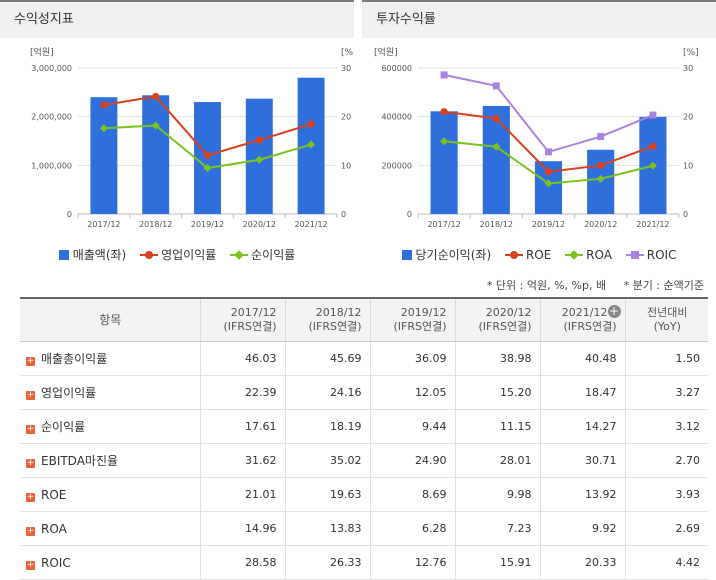 The image size is (716, 580). What do you see at coordinates (346, 165) in the screenshot?
I see `right-tick-label: 10` at bounding box center [346, 165].